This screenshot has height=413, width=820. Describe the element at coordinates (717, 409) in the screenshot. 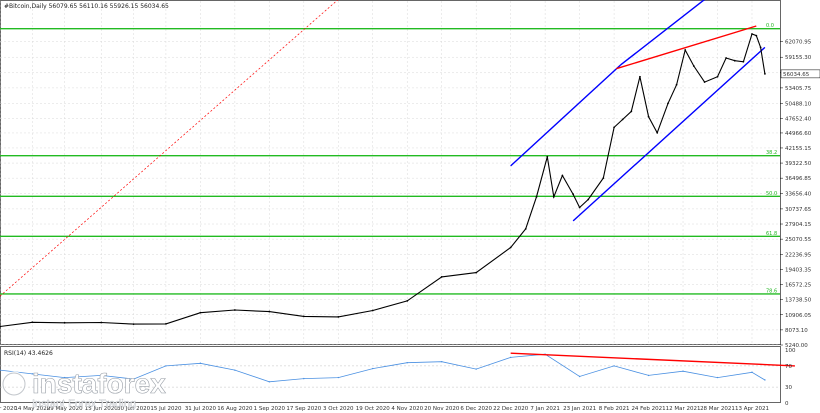

I see `x-tick-label: 28 Mar 2021` at that location.